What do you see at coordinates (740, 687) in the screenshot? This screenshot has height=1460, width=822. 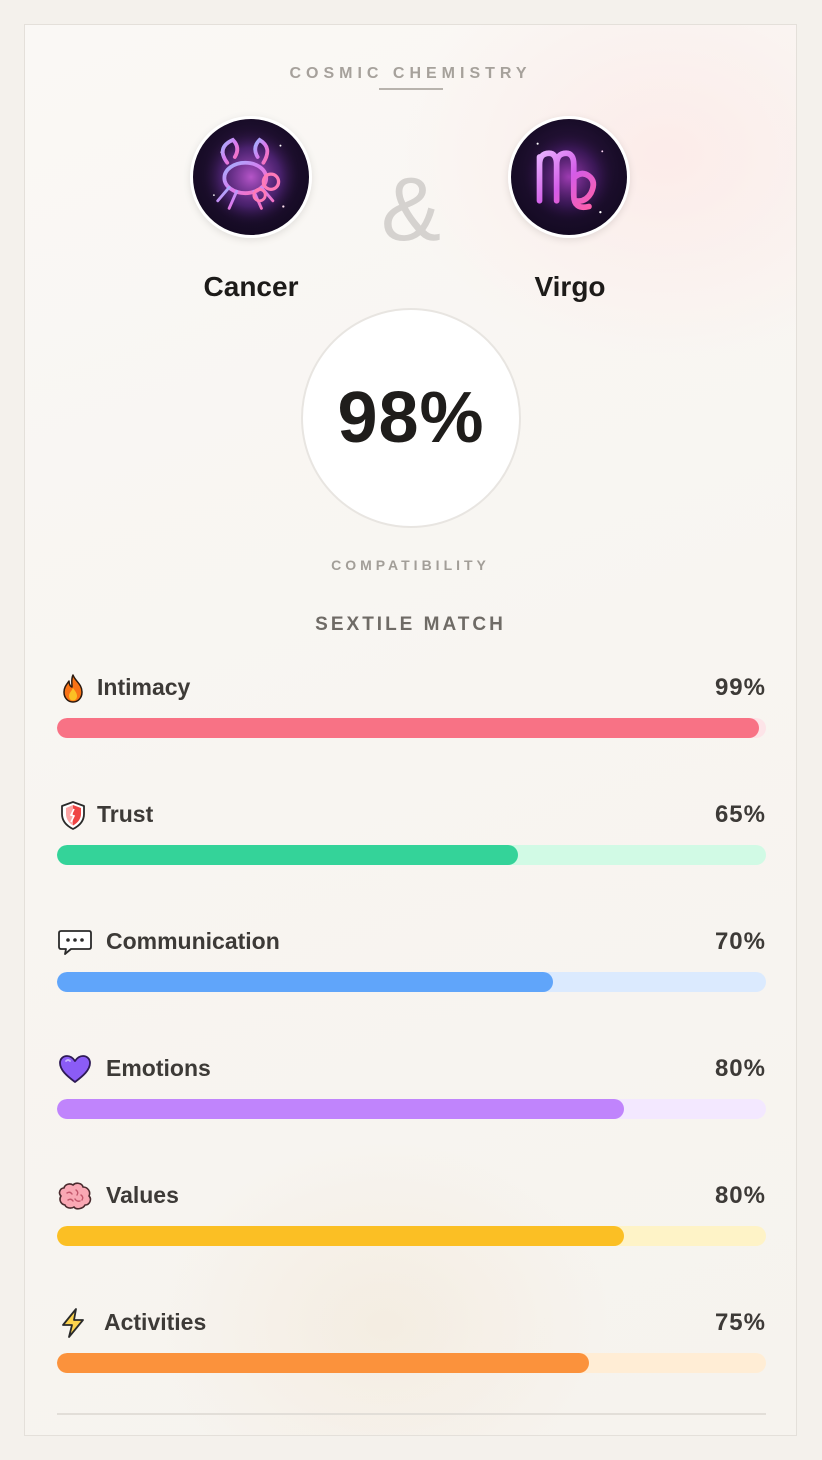 I see `metric-value: 99%` at bounding box center [740, 687].